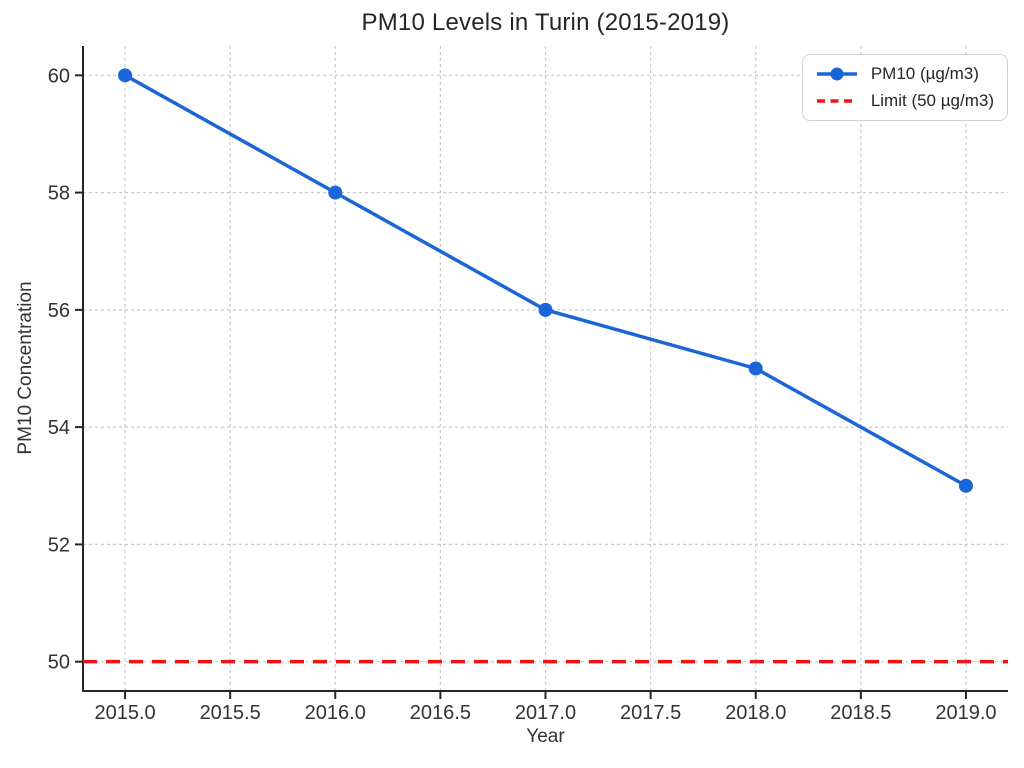  What do you see at coordinates (59, 663) in the screenshot?
I see `y-tick-label: 50` at bounding box center [59, 663].